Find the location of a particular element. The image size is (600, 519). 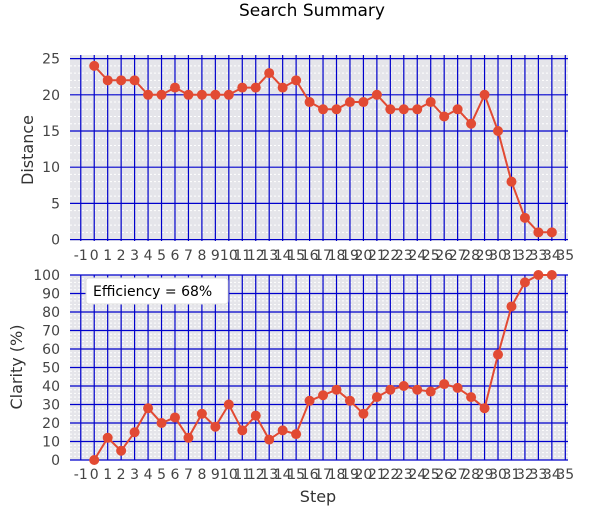

clarity-ytick-label: 30 is located at coordinates (51, 406).